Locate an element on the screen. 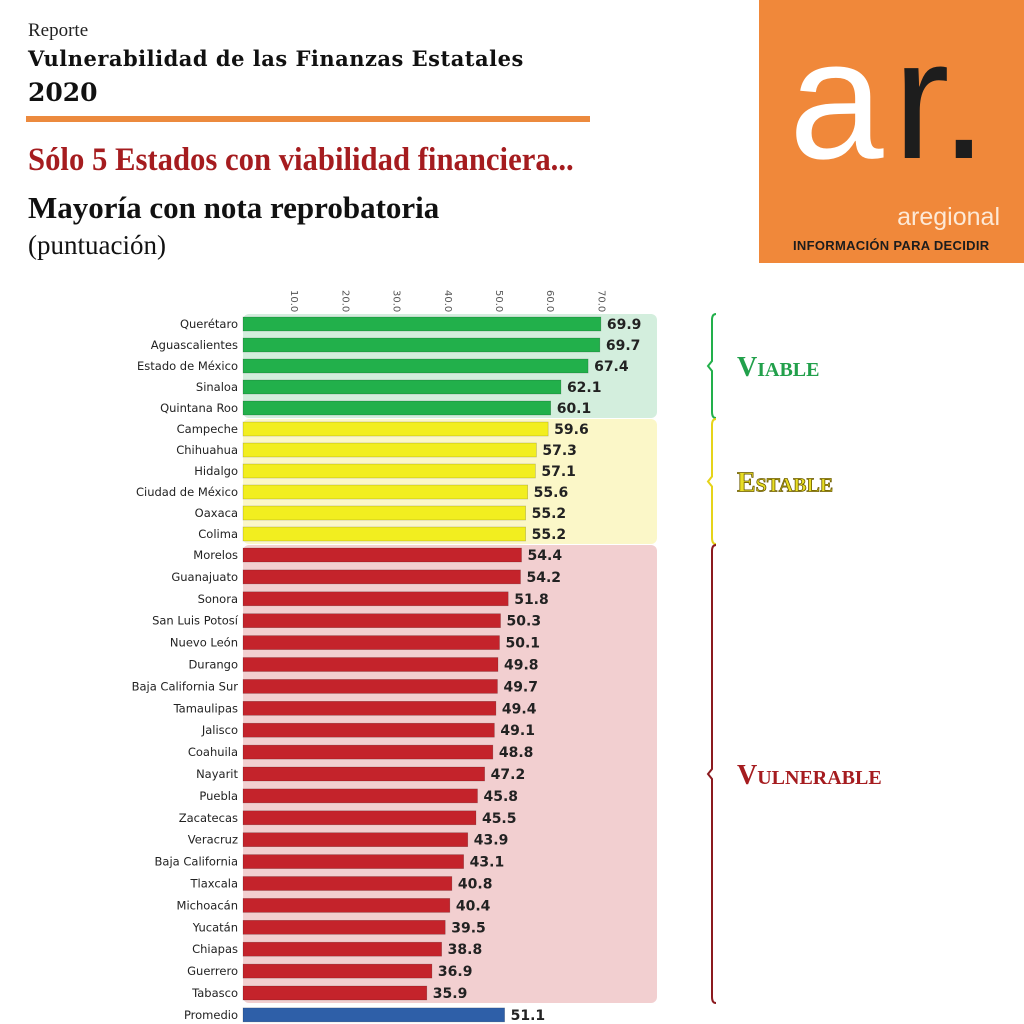 The image size is (1024, 1024). category-label: Tlaxcala is located at coordinates (214, 884).